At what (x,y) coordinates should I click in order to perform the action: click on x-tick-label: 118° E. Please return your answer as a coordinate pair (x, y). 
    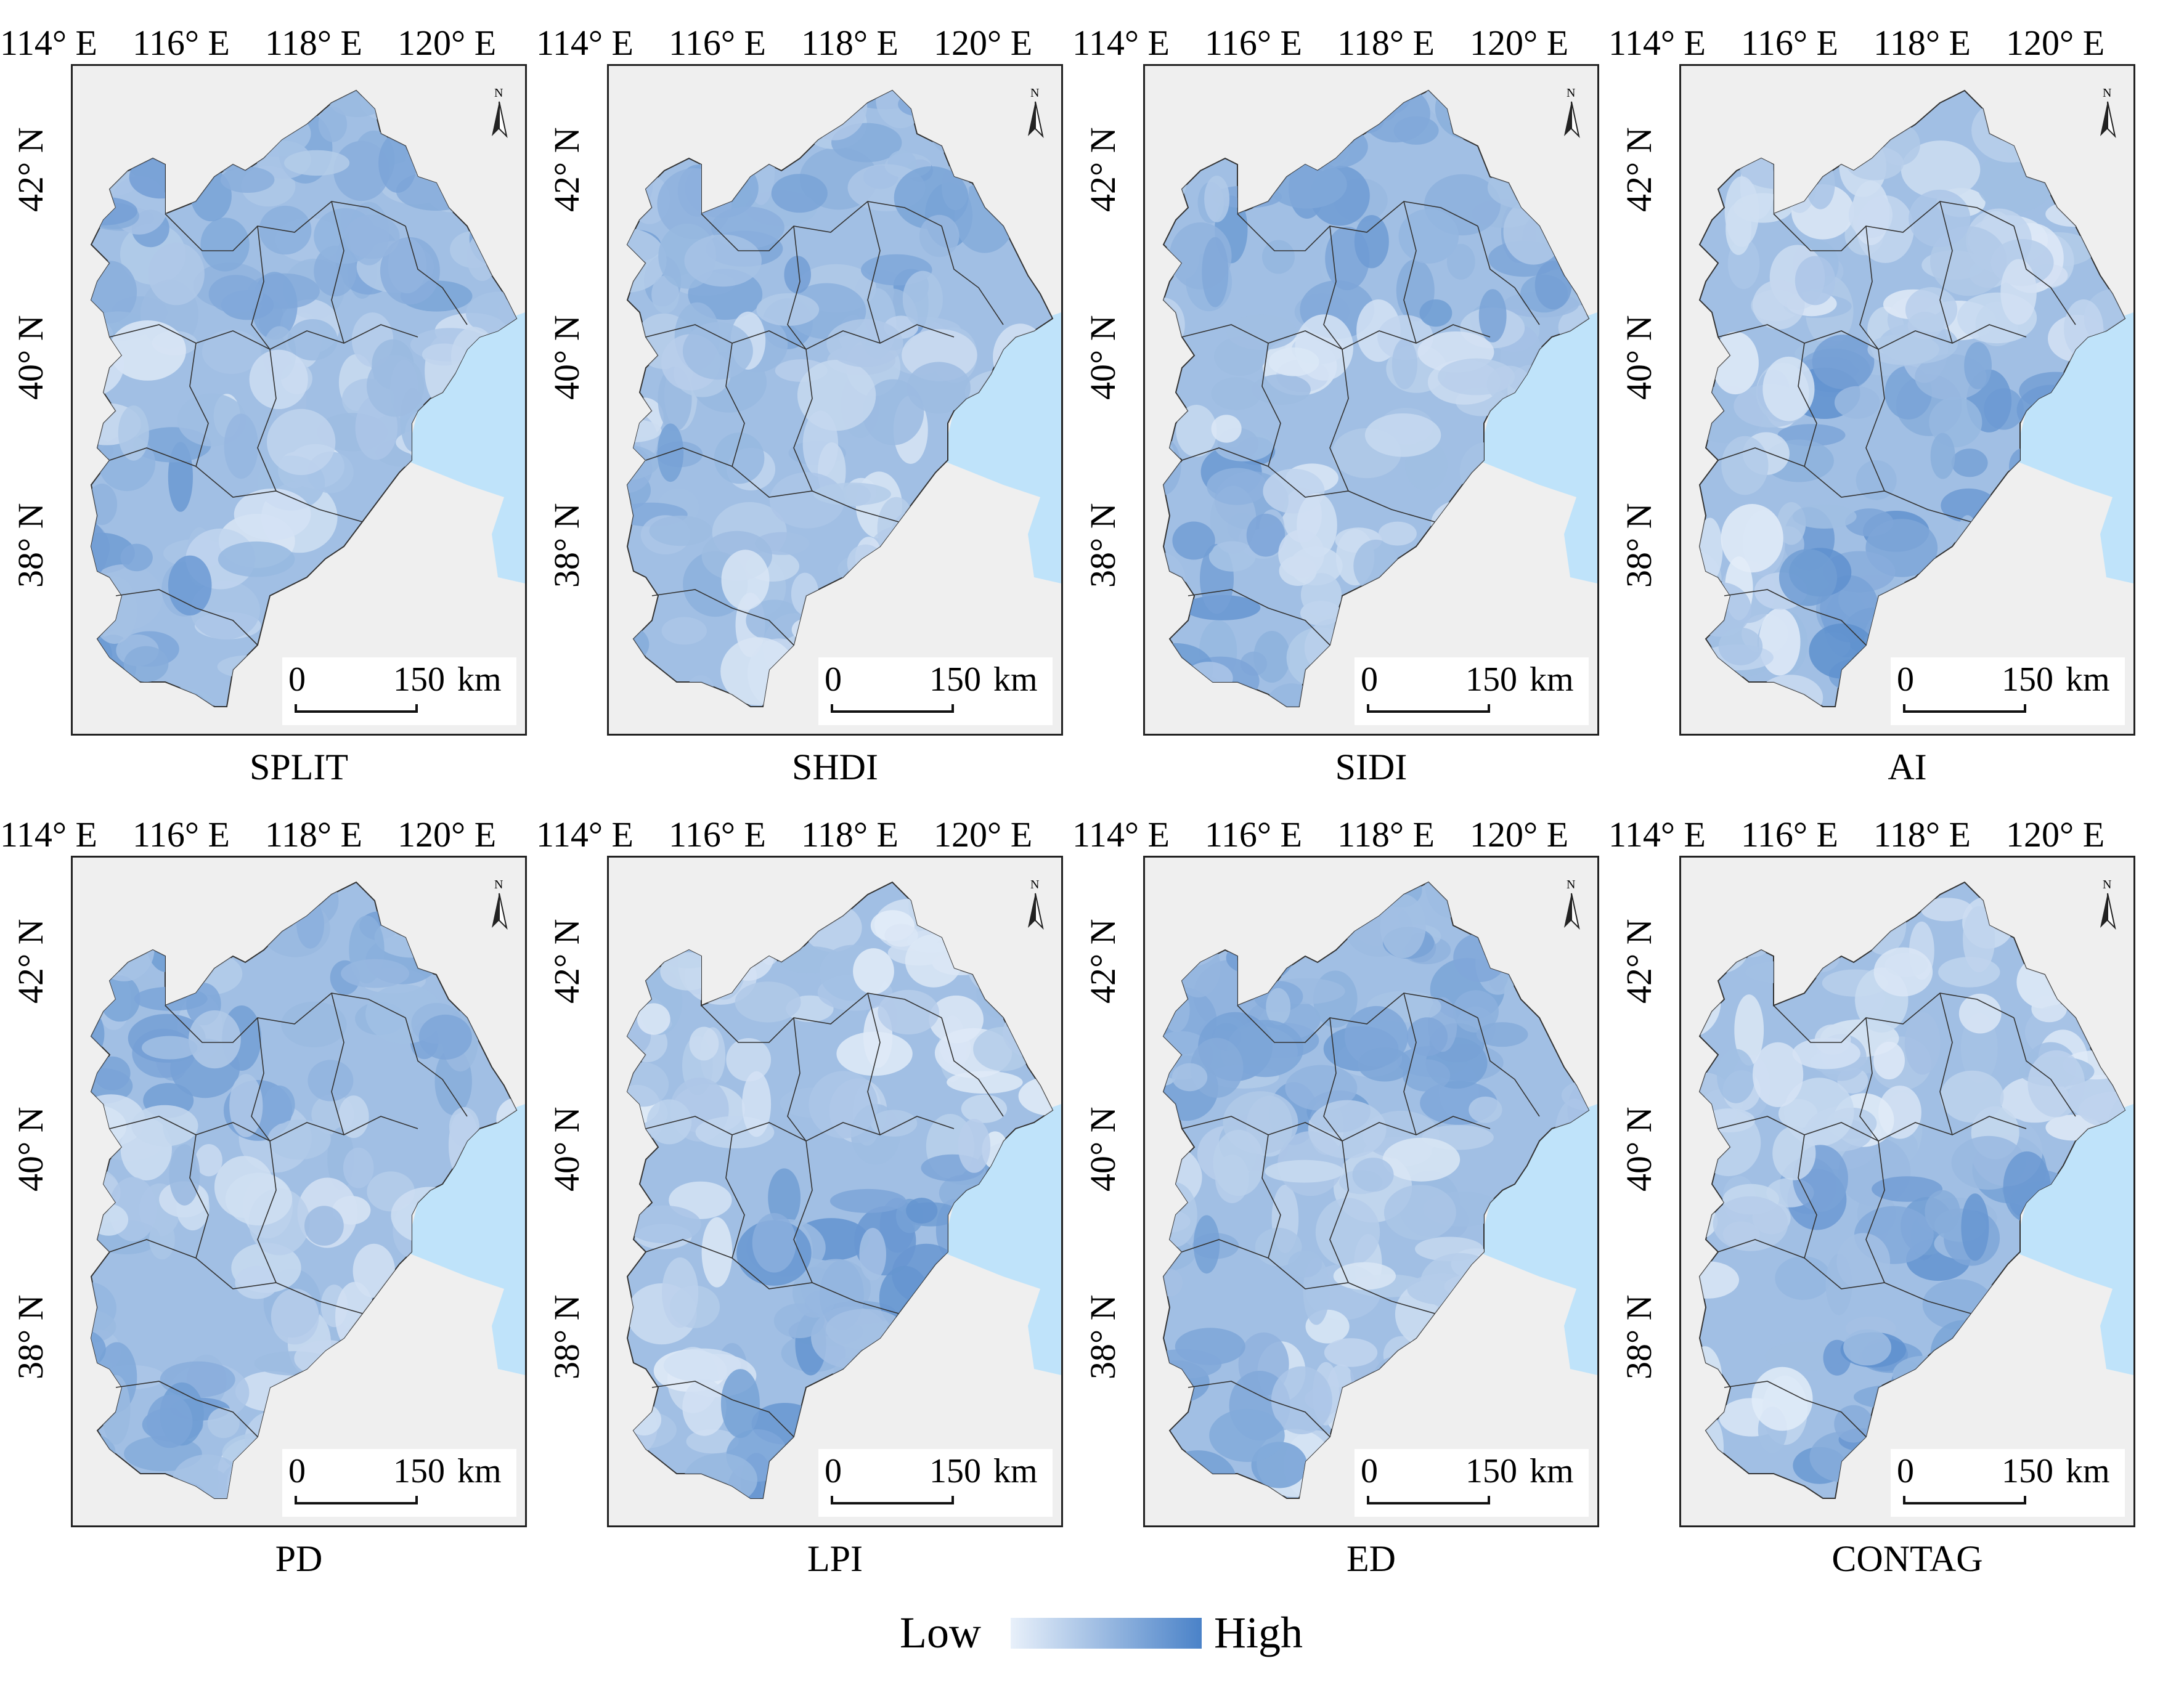
    Looking at the image, I should click on (1922, 43).